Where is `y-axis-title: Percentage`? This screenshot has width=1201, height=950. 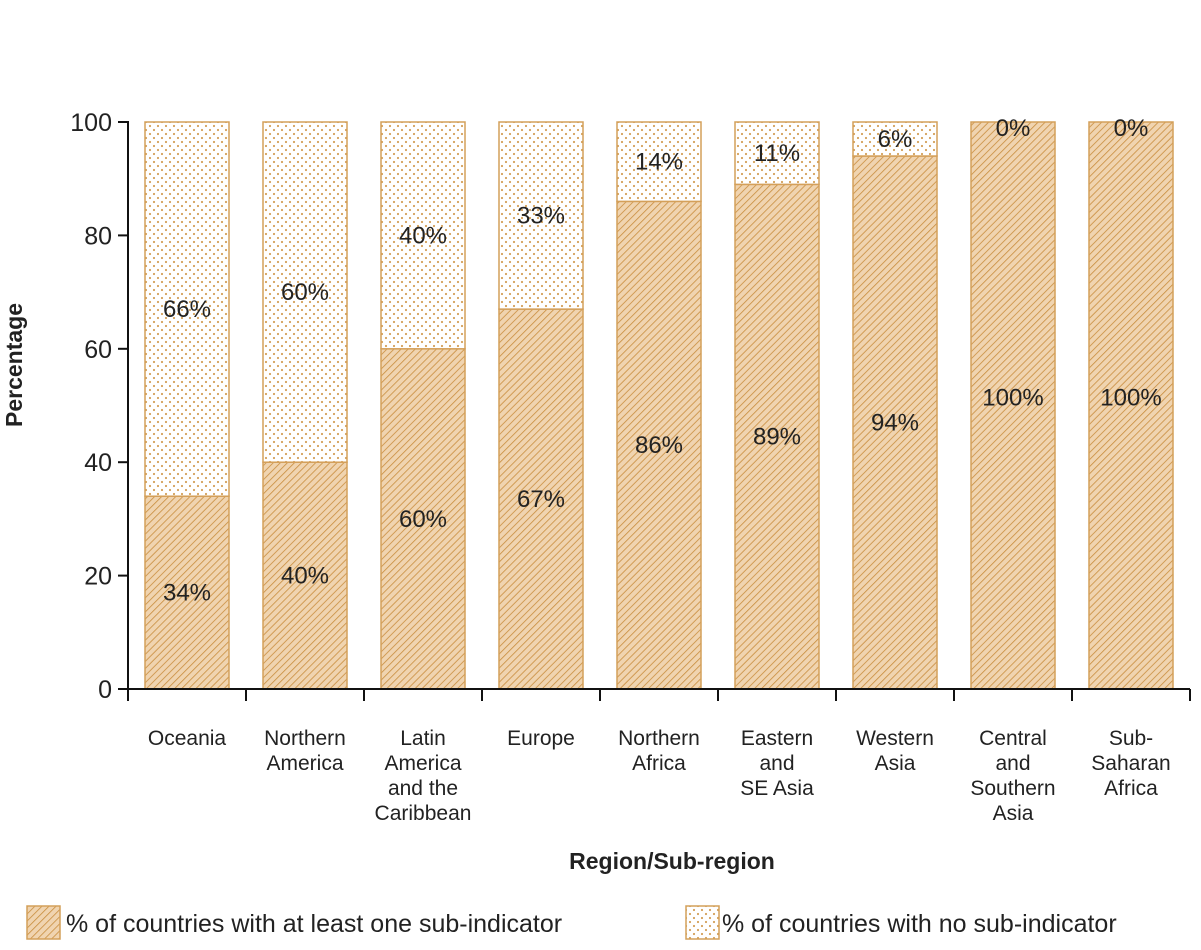
y-axis-title: Percentage is located at coordinates (14, 365).